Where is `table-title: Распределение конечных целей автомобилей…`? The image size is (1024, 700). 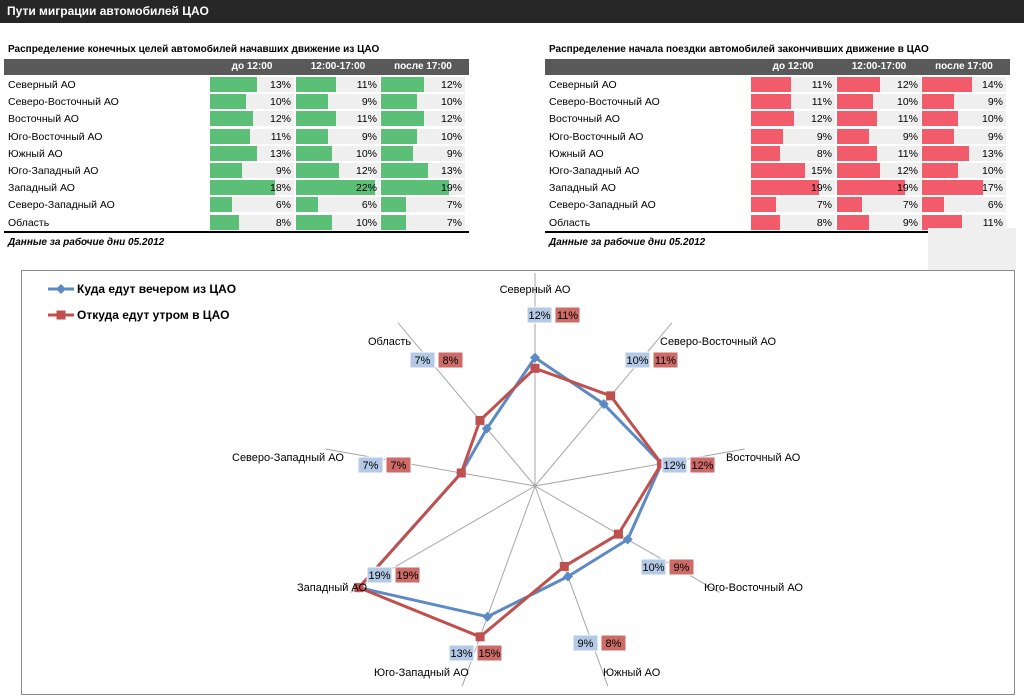
table-title: Распределение конечных целей автомобилей… is located at coordinates (194, 49).